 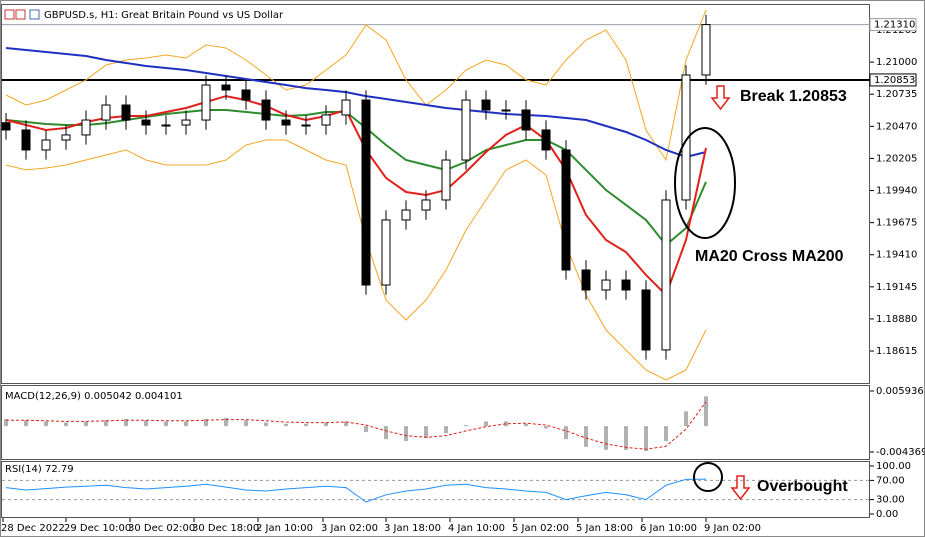 What do you see at coordinates (896, 126) in the screenshot?
I see `y-tick-label: 1.20470` at bounding box center [896, 126].